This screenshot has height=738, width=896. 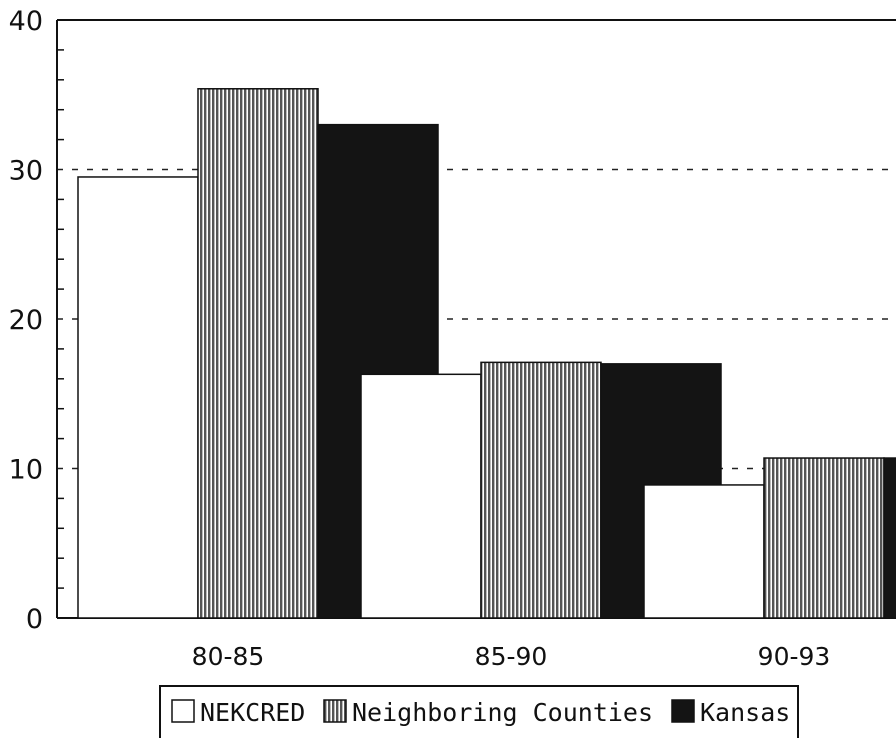 I want to click on legend-label: NEKCRED, so click(x=252, y=712).